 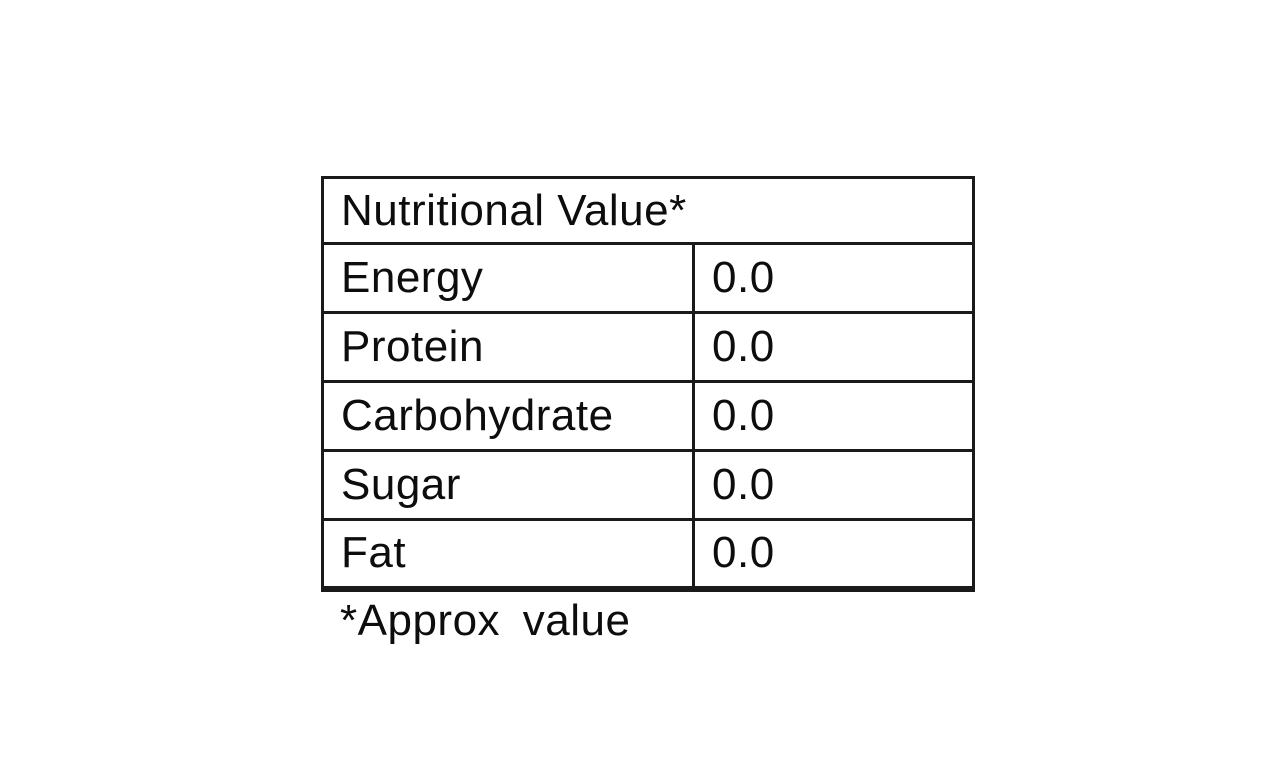 I want to click on table-row: Protein 0.0, so click(x=648, y=347).